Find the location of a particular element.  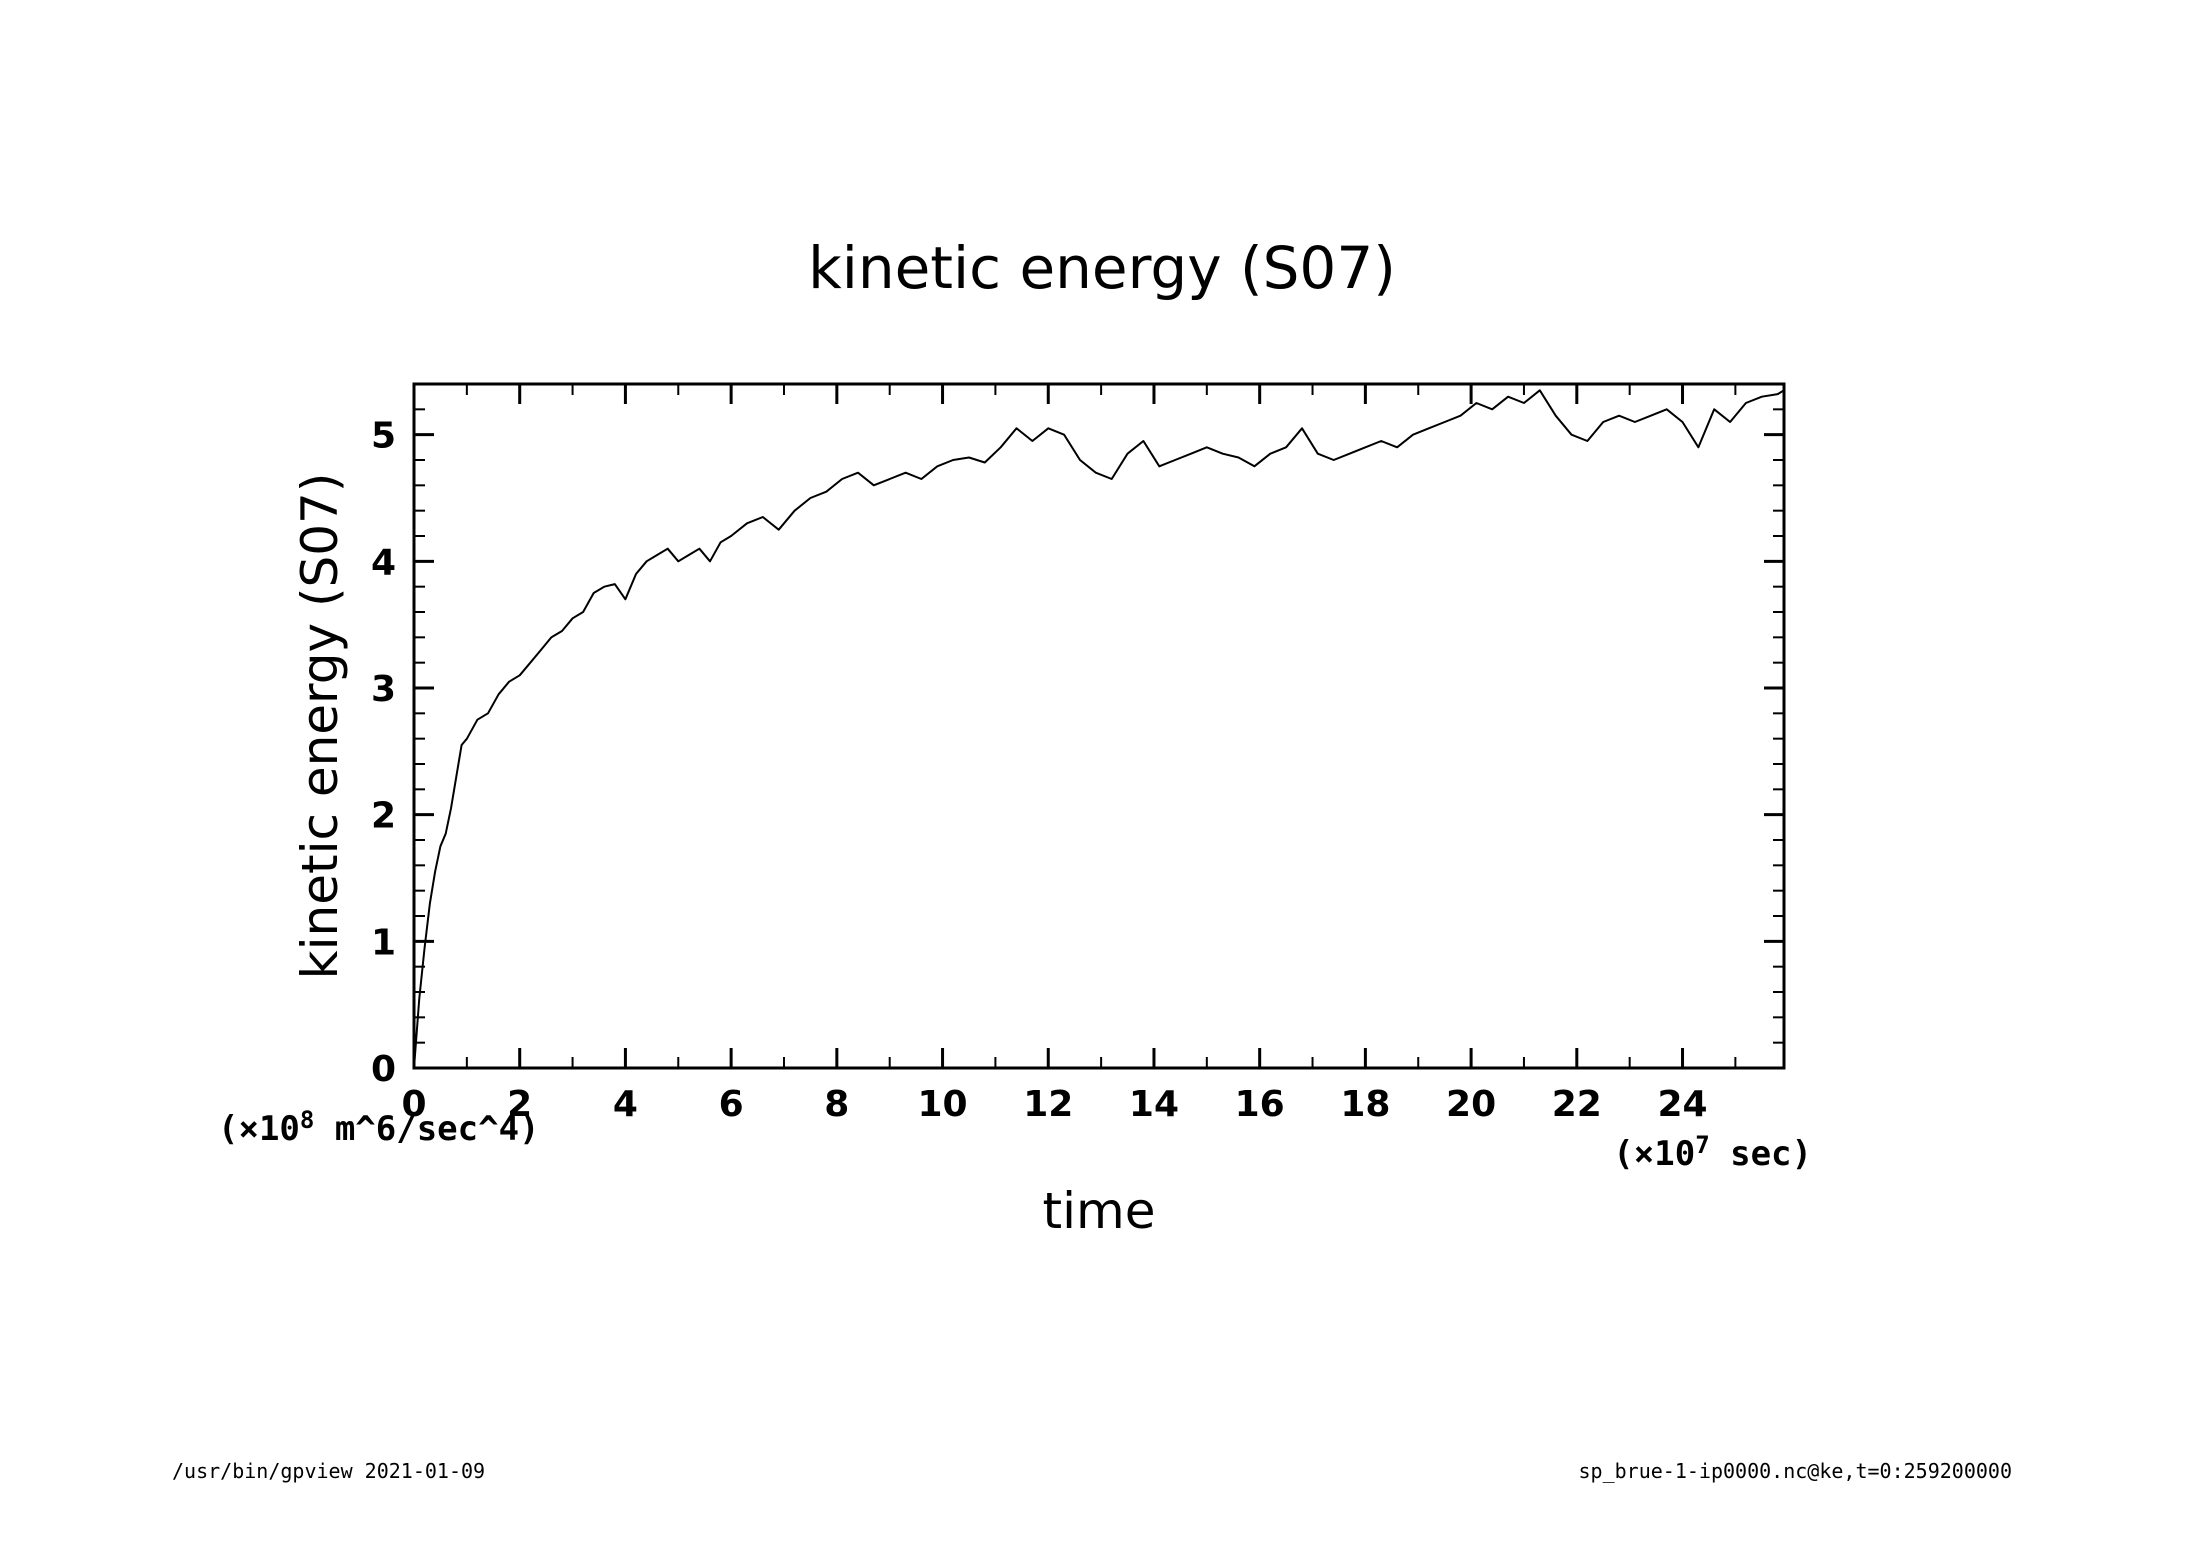

x-unit-label: (×107 sec) is located at coordinates (1712, 1152).